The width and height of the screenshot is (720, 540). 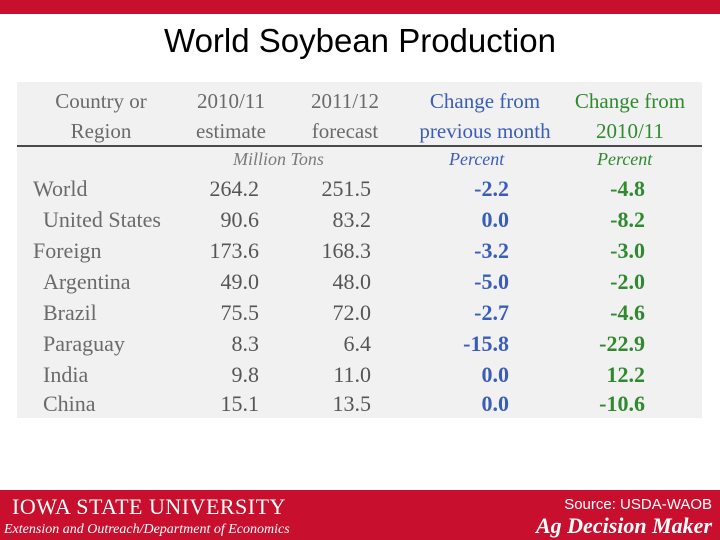 What do you see at coordinates (360, 7) in the screenshot?
I see `top-accent-bar` at bounding box center [360, 7].